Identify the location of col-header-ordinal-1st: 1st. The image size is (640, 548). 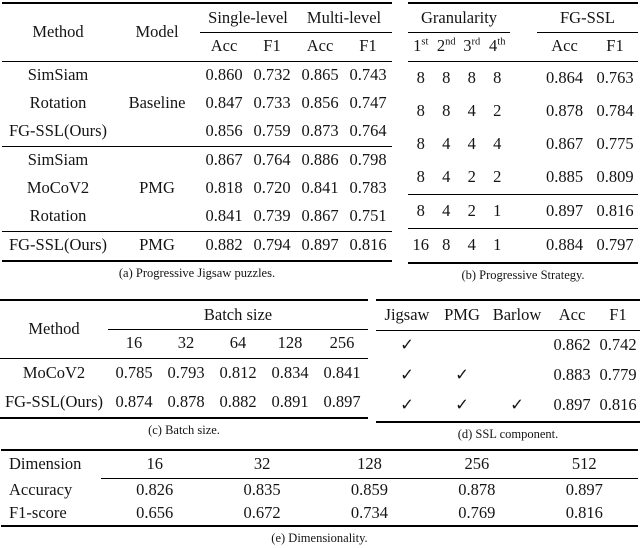
(421, 47).